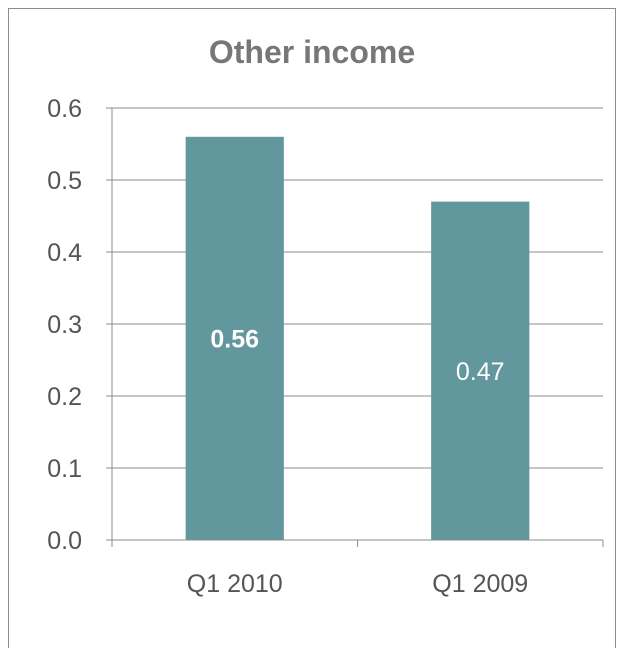 This screenshot has height=648, width=618. I want to click on chart-title: Other income, so click(312, 52).